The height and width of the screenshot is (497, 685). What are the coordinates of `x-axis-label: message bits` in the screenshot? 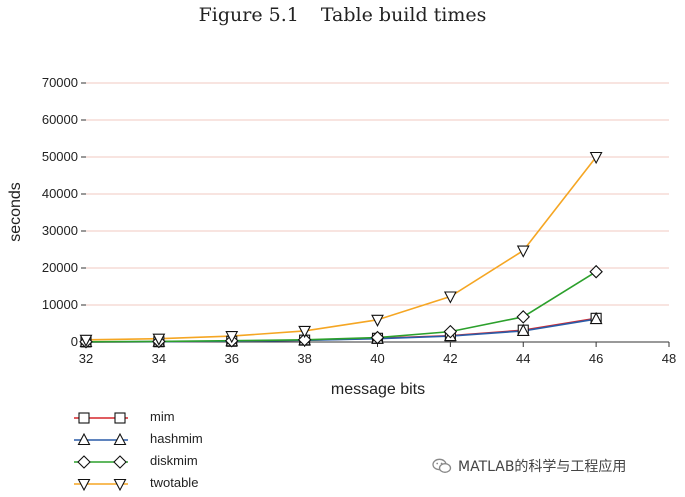 It's located at (378, 389).